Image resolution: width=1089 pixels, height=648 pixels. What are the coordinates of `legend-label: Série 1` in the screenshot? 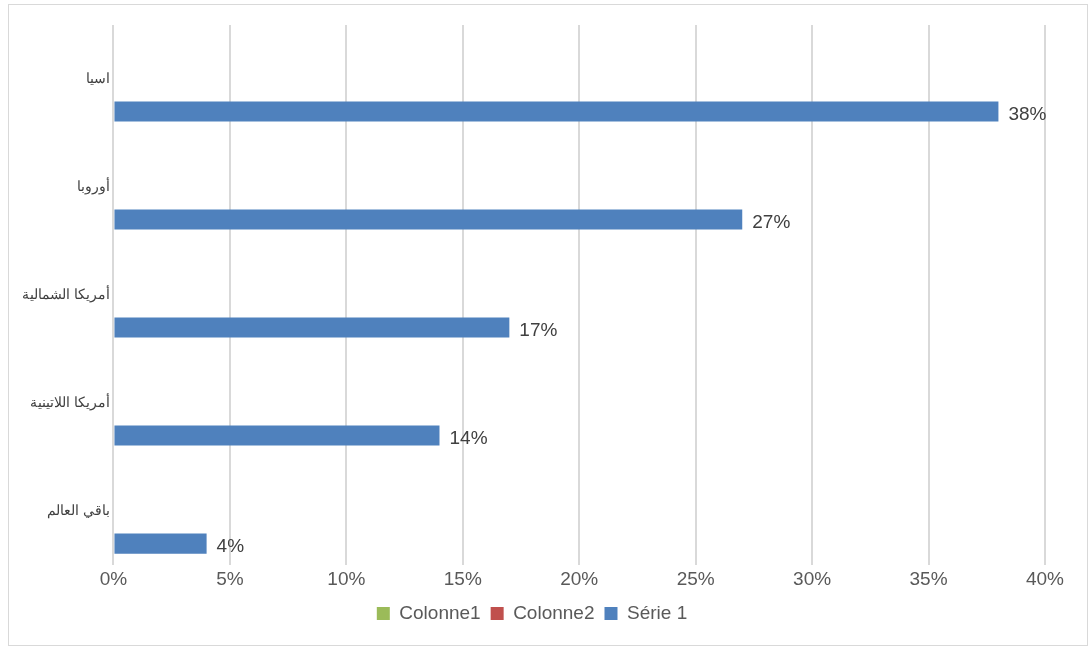 It's located at (657, 612).